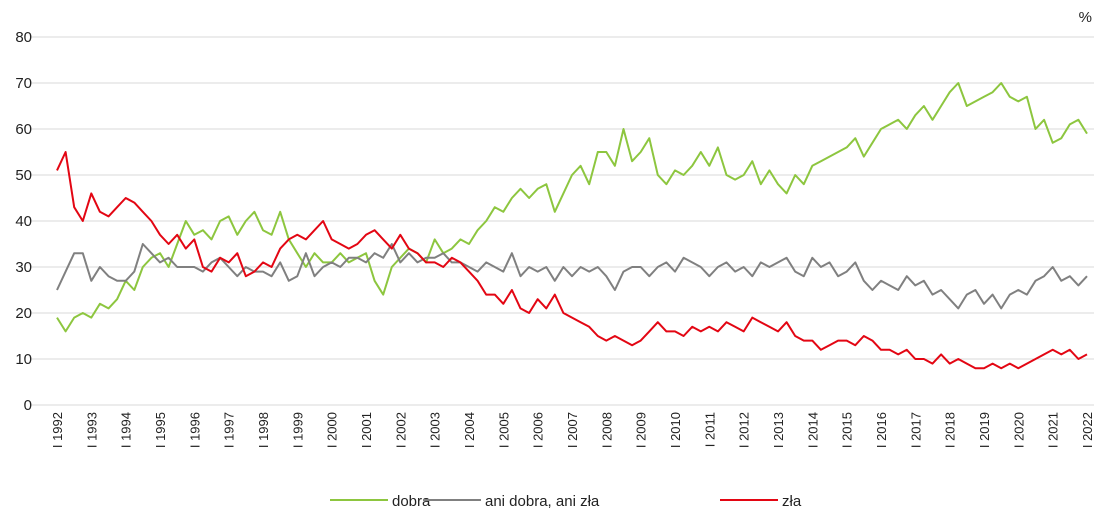  I want to click on y-tick-label: 20, so click(23, 313).